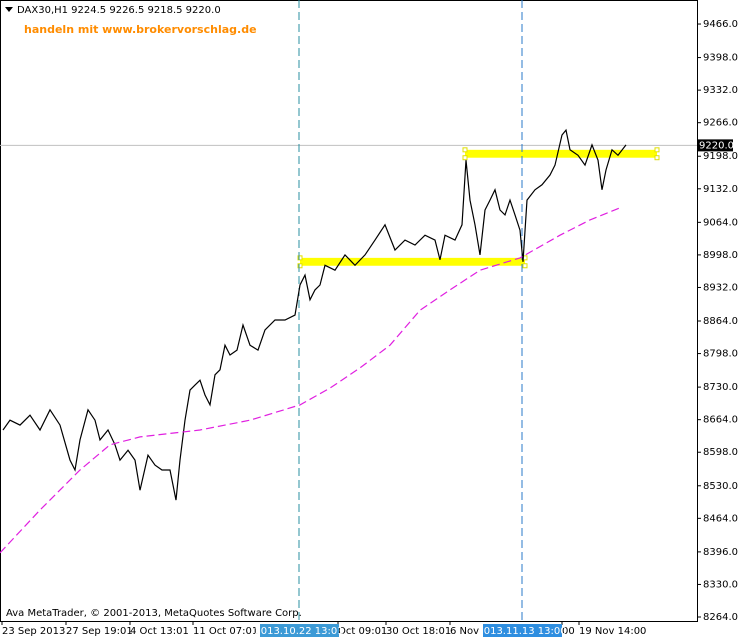  Describe the element at coordinates (720, 486) in the screenshot. I see `y-tick-label: 8530.0` at that location.